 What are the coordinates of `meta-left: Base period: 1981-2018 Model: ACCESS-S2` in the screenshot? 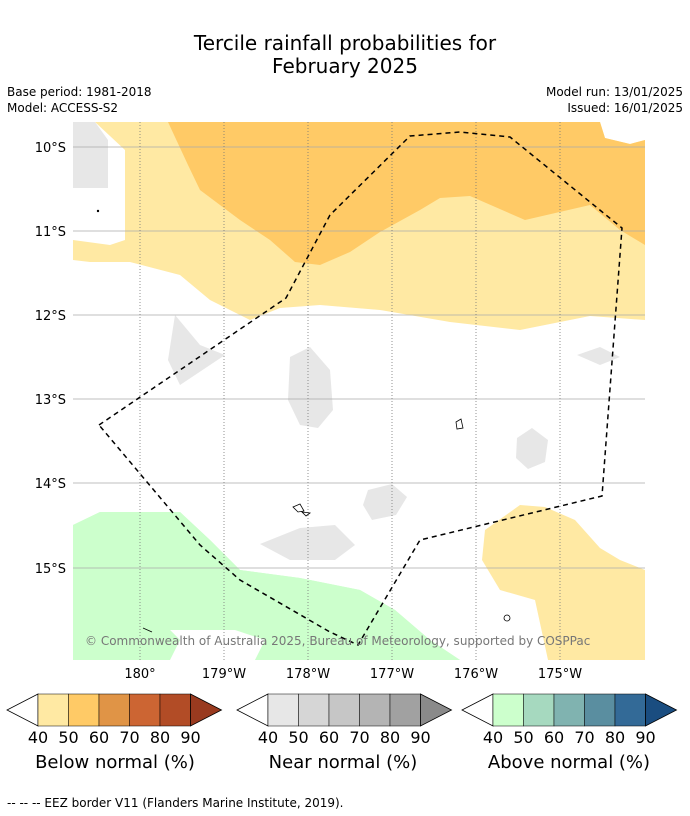 It's located at (79, 100).